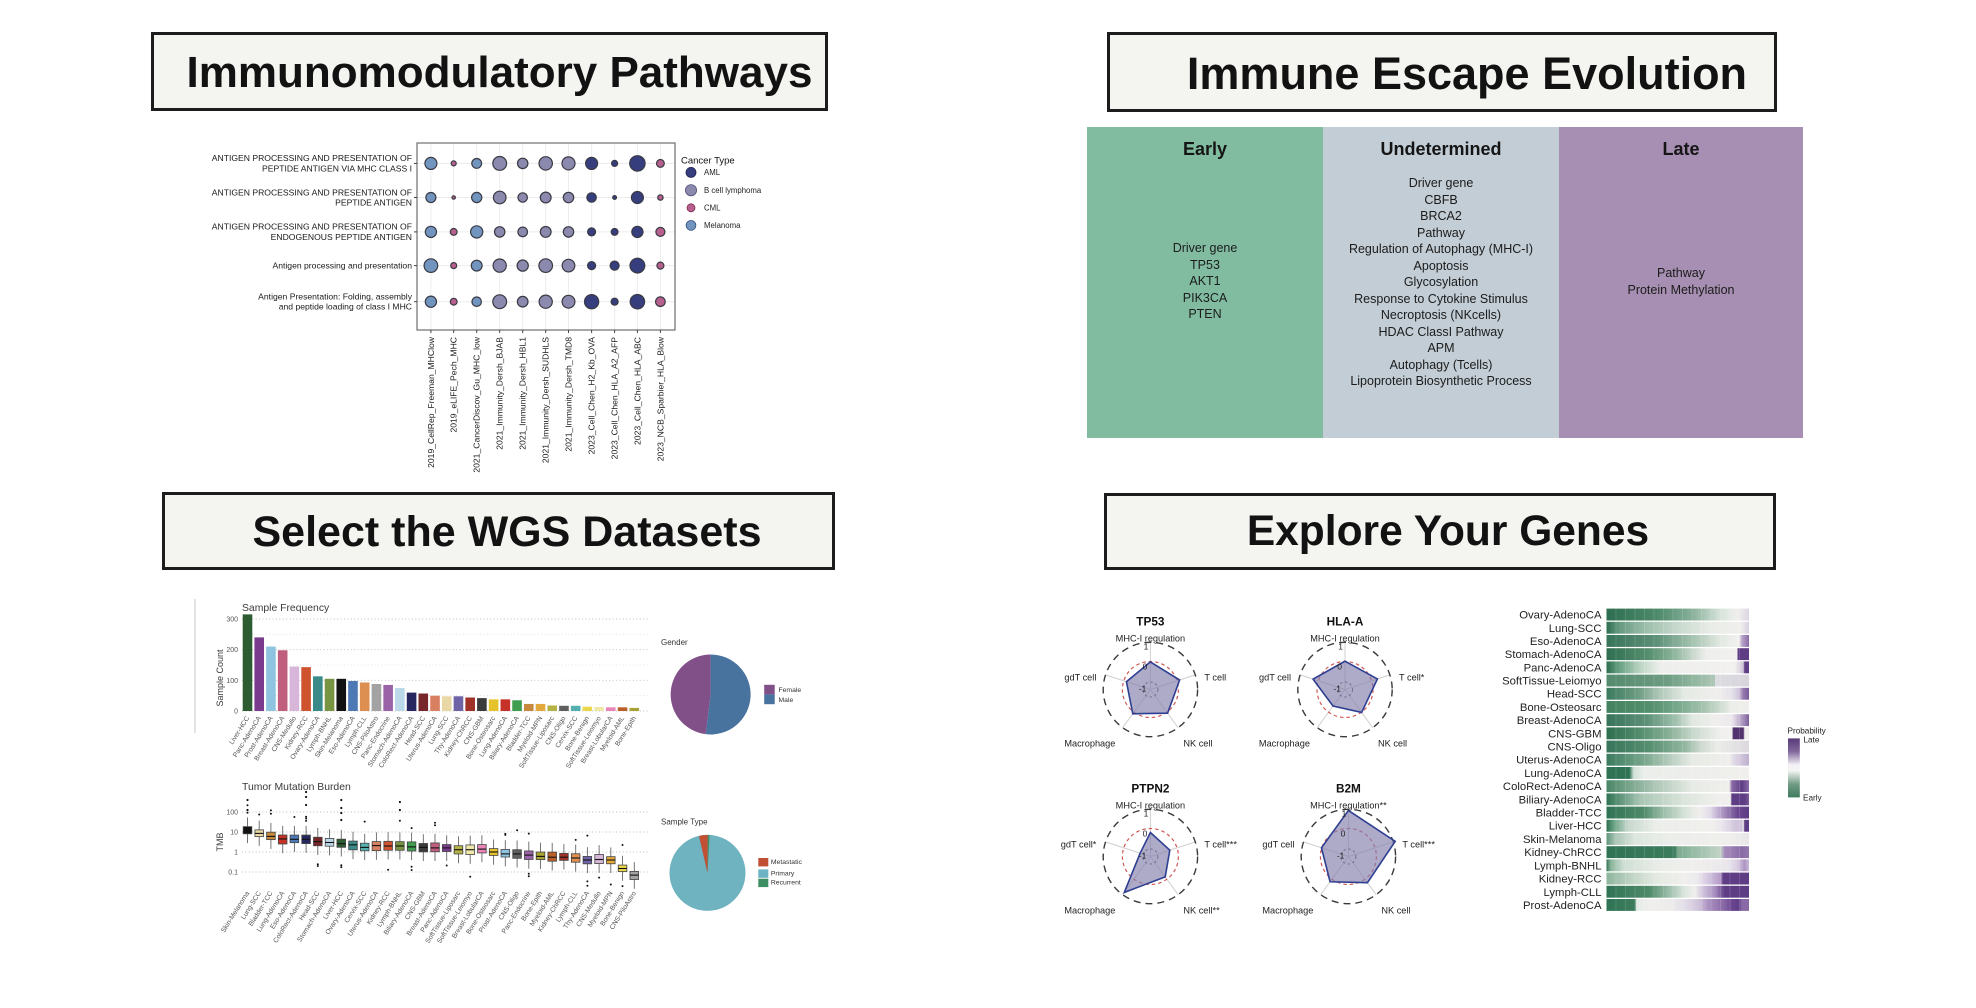 This screenshot has height=1008, width=1976. Describe the element at coordinates (708, 161) in the screenshot. I see `svg-text: Cancer Type` at that location.